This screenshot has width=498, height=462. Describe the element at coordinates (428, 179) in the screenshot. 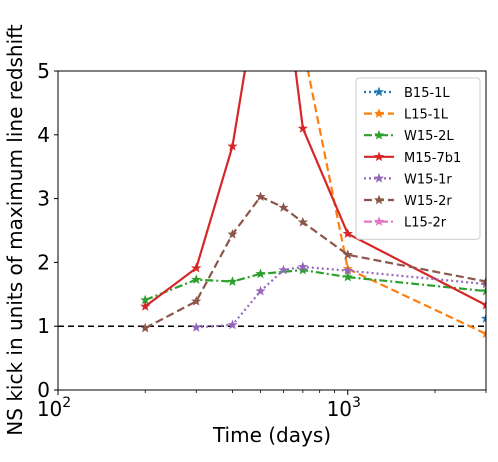

I see `legend-label-W15-1r: W15-1r` at that location.